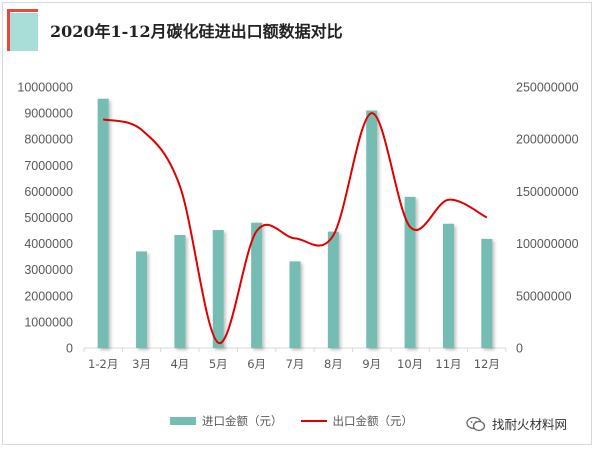 The height and width of the screenshot is (449, 596). I want to click on x-tick-label: 1-2月, so click(103, 364).